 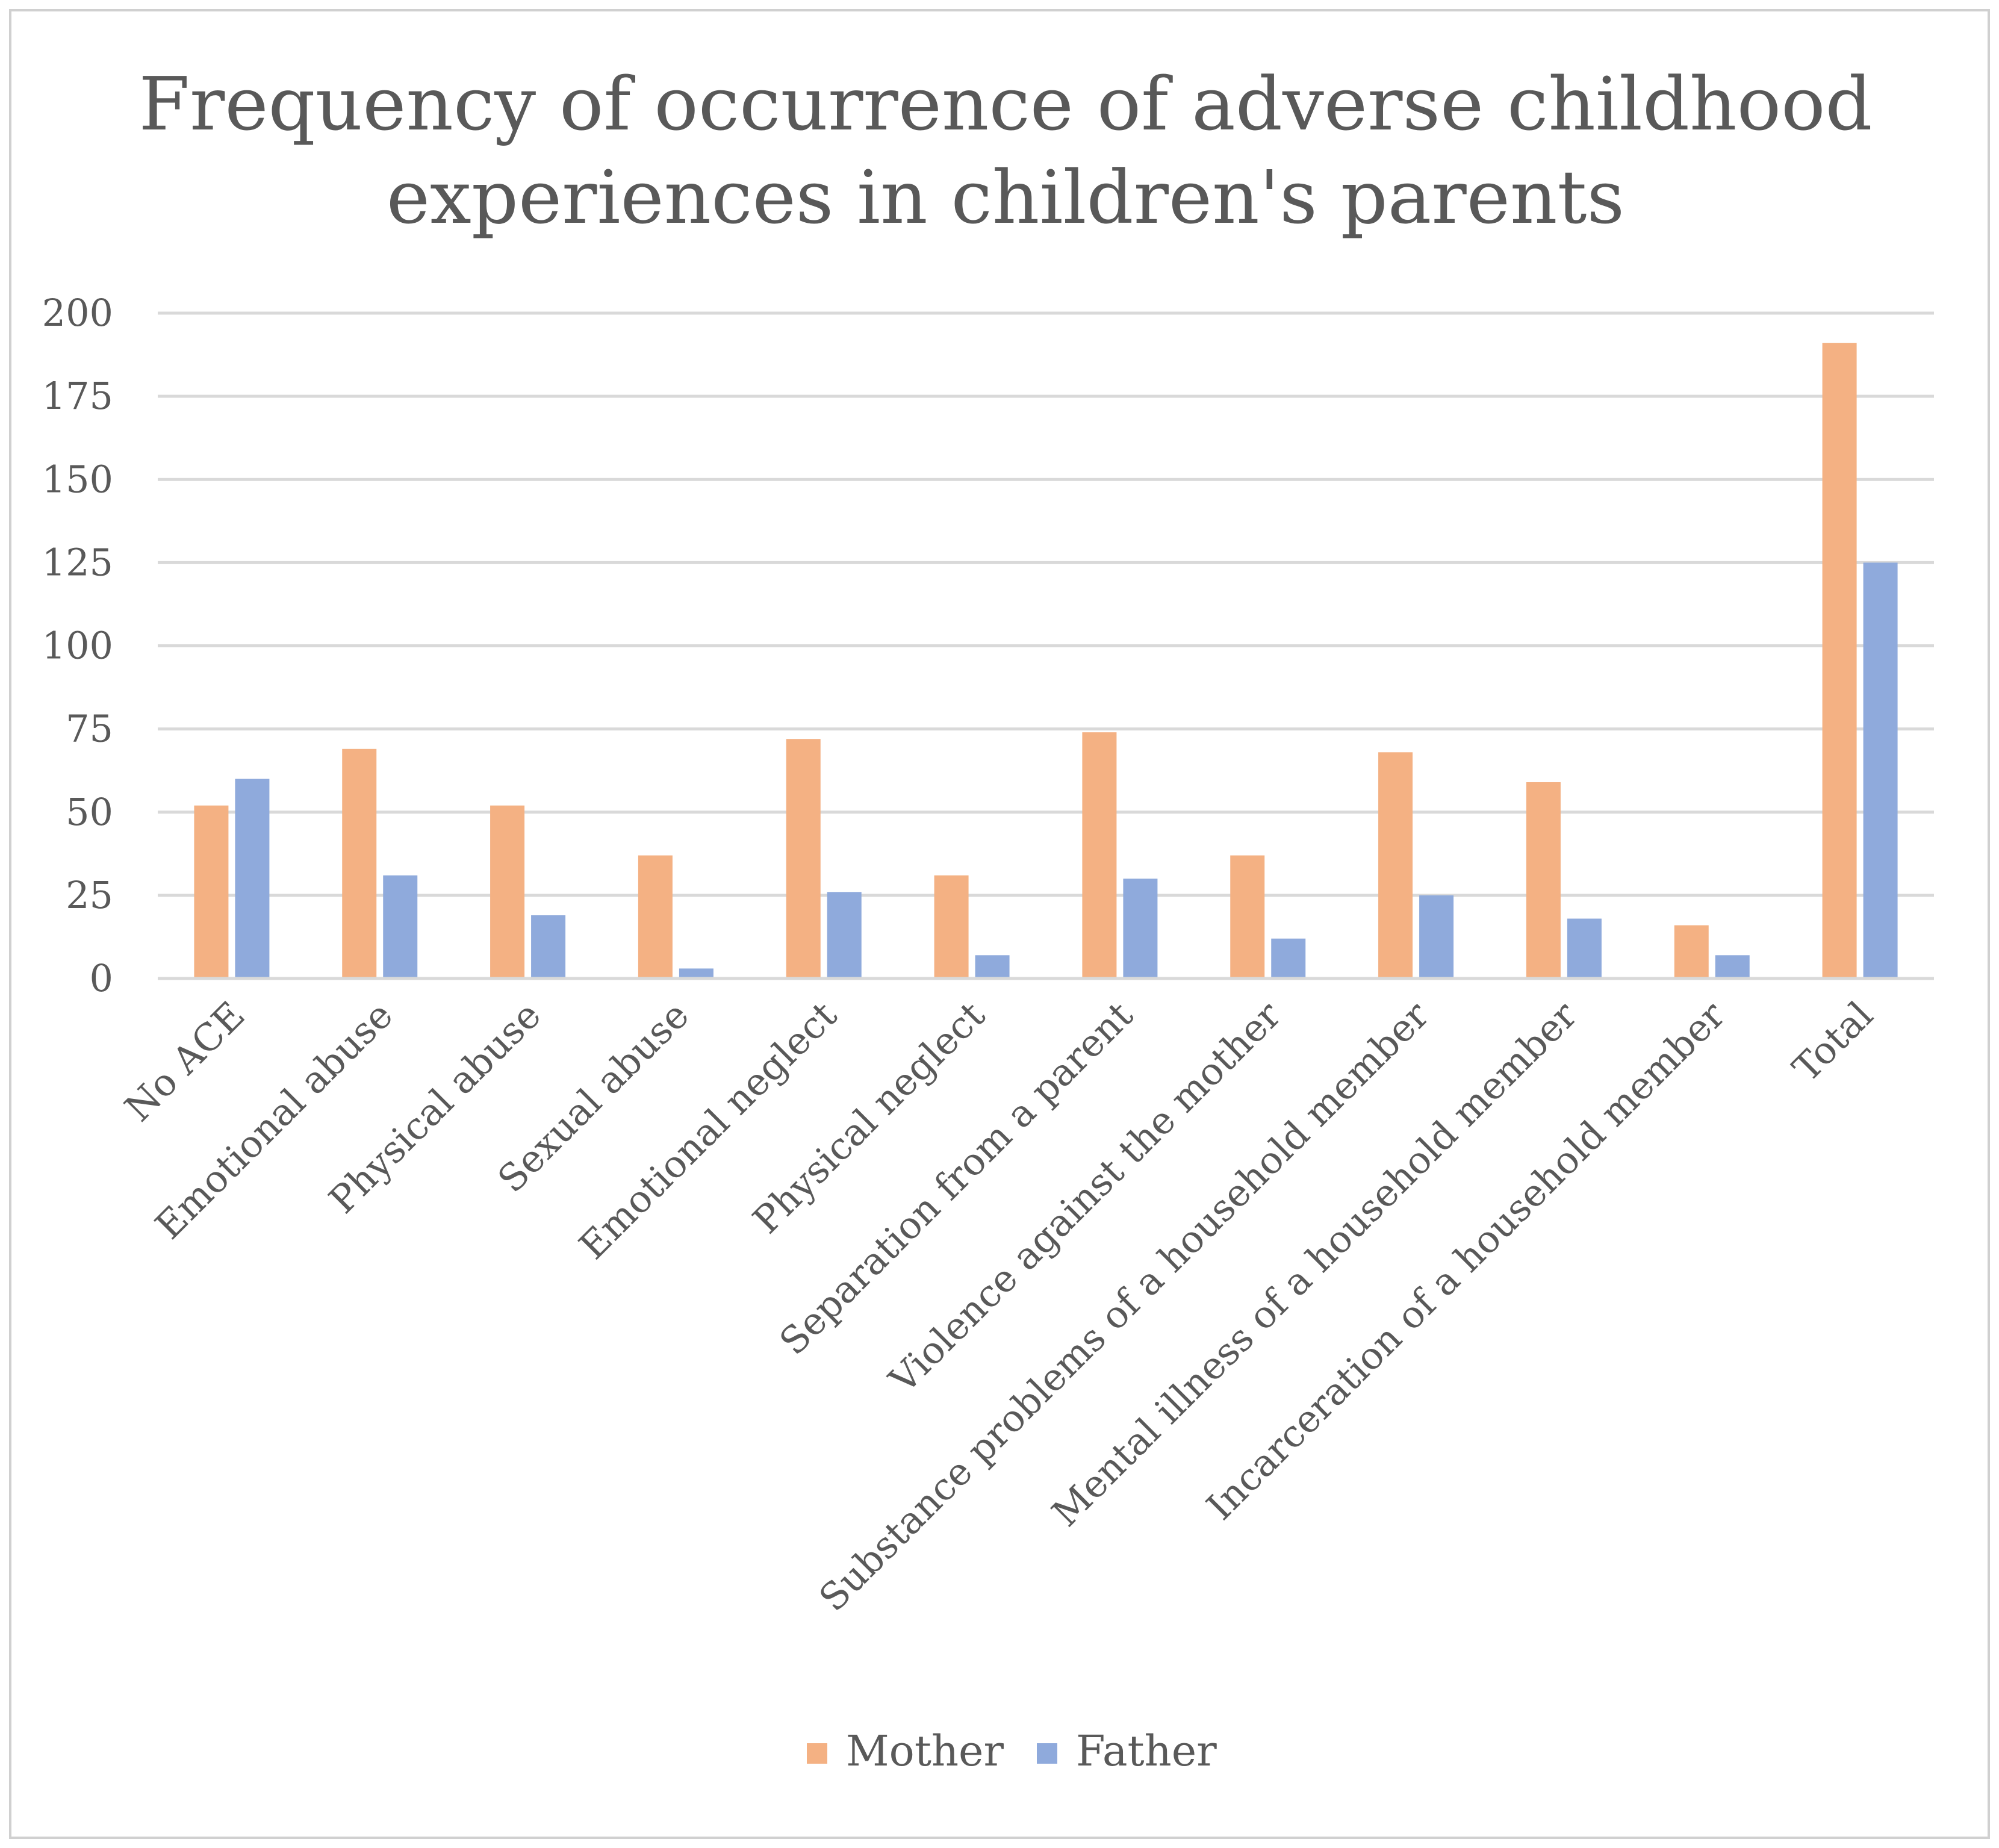 What do you see at coordinates (101, 978) in the screenshot?
I see `y-tick-label: 0` at bounding box center [101, 978].